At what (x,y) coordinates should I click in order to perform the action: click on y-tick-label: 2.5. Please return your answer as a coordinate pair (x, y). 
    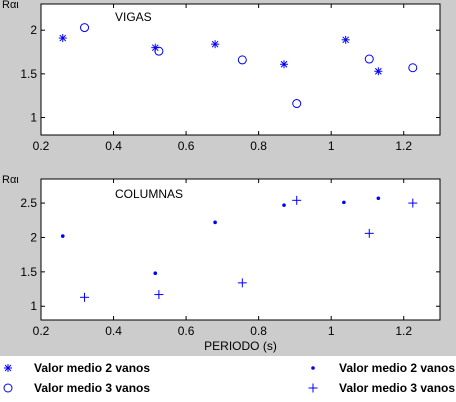
    Looking at the image, I should click on (28, 203).